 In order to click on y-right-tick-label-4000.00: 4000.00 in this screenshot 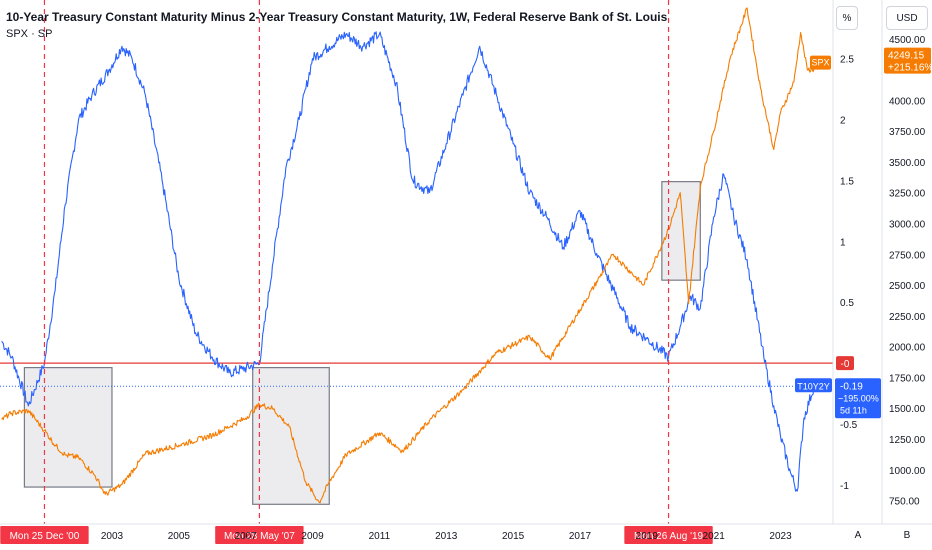, I will do `click(907, 101)`.